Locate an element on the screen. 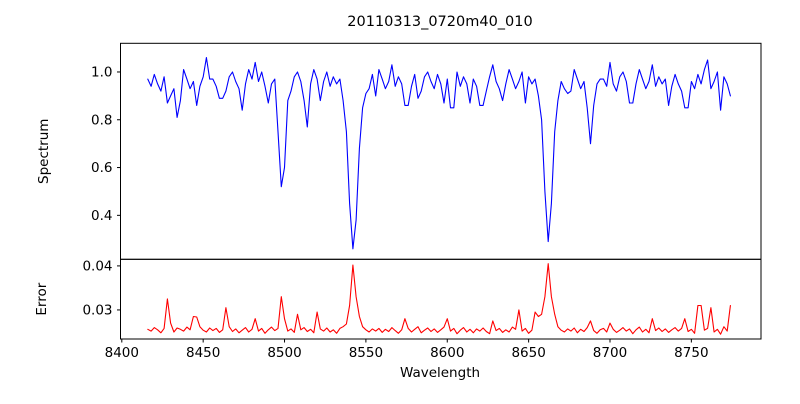 The height and width of the screenshot is (404, 800). y-tick-label: 0.8 is located at coordinates (101, 120).